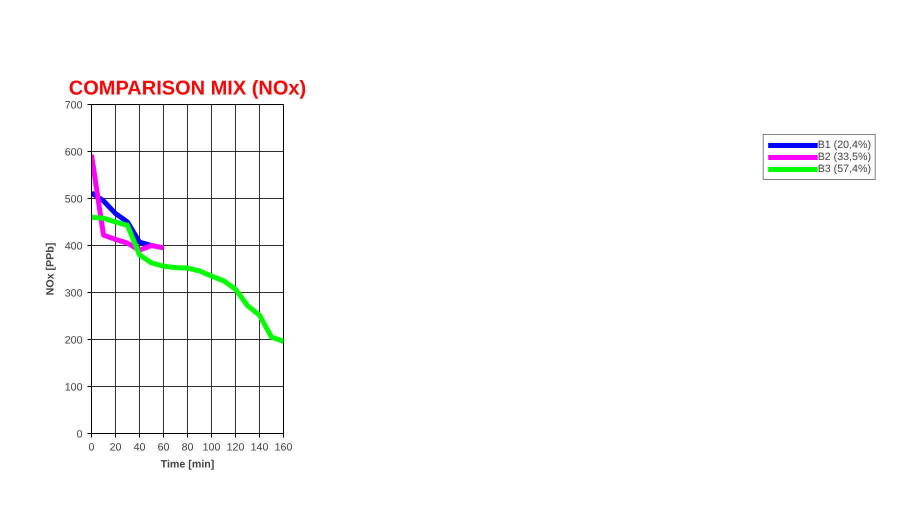  Describe the element at coordinates (164, 448) in the screenshot. I see `x-tick-label: 60` at that location.